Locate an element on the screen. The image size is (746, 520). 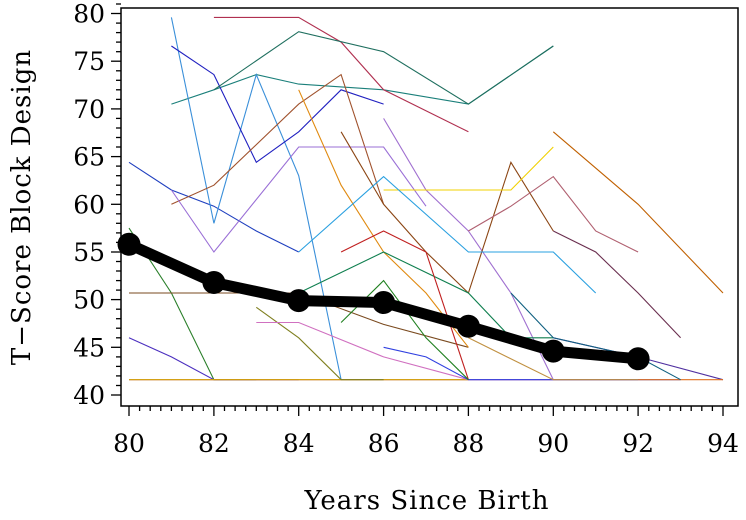
y-axis-label: T−Score Block Design is located at coordinates (22, 207).